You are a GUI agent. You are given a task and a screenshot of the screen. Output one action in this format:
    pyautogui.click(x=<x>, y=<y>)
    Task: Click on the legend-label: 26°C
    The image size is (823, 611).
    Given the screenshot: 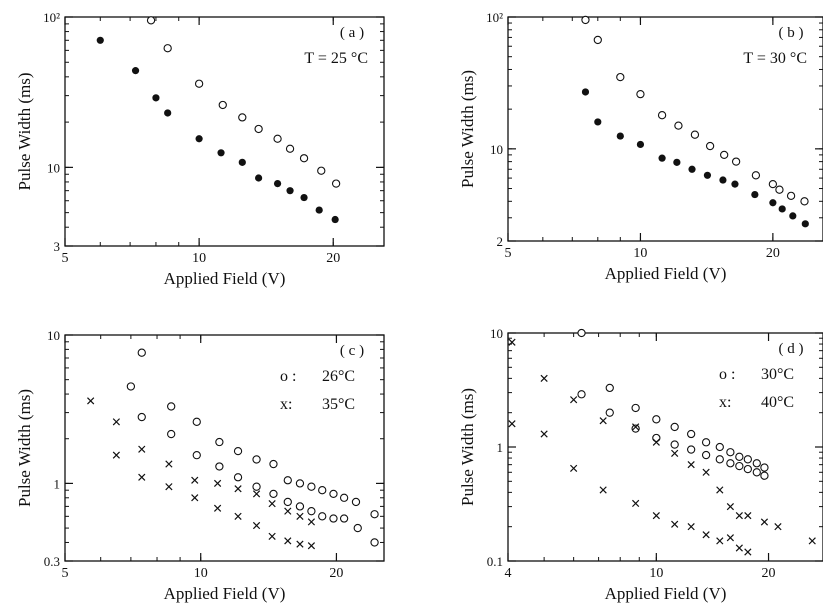 What is the action you would take?
    pyautogui.click(x=338, y=376)
    